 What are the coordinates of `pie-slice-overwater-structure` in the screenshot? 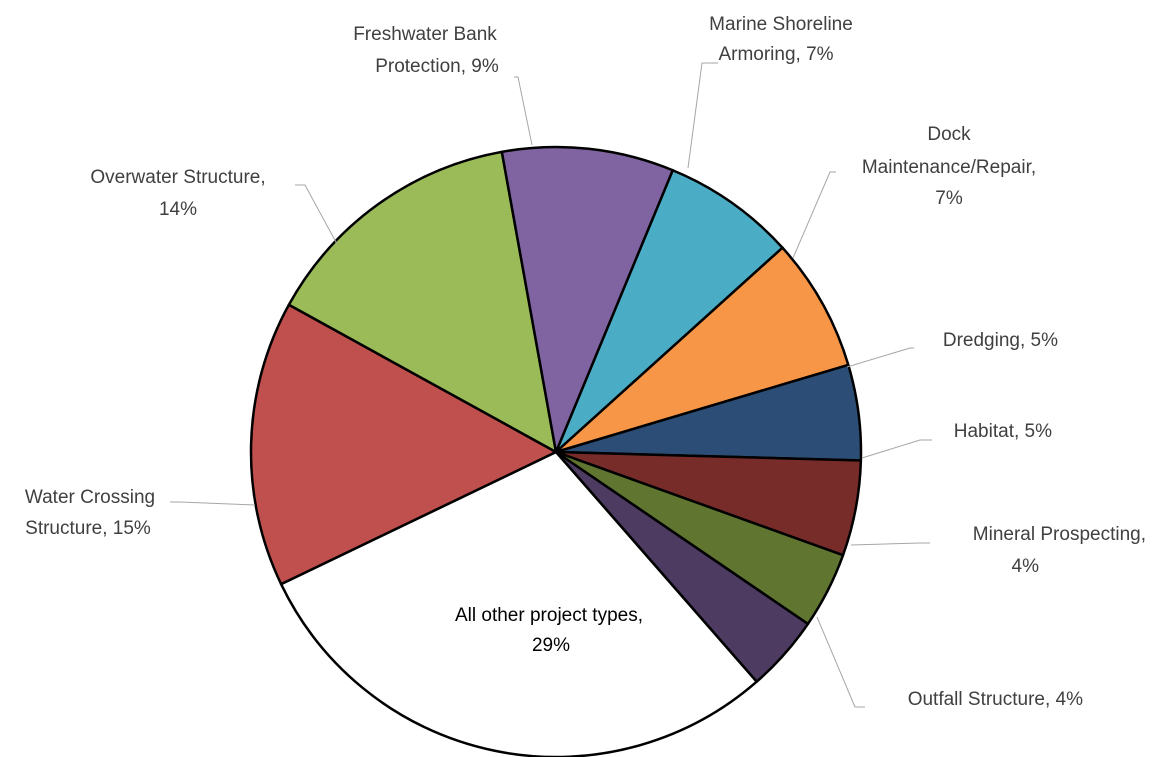 It's located at (422, 302).